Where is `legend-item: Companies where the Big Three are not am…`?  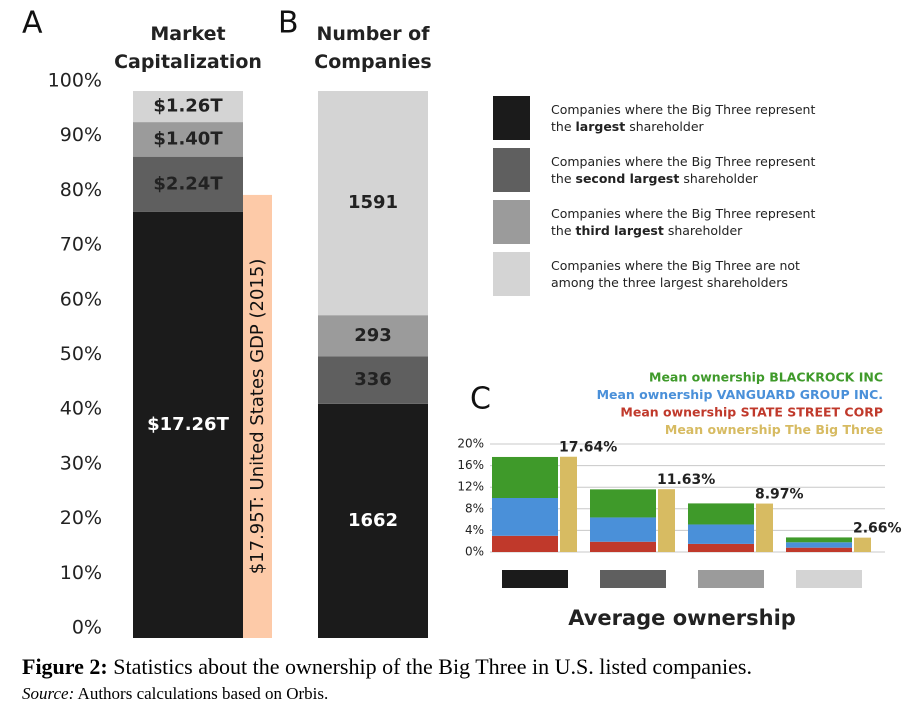 legend-item: Companies where the Big Three are not am… is located at coordinates (657, 274).